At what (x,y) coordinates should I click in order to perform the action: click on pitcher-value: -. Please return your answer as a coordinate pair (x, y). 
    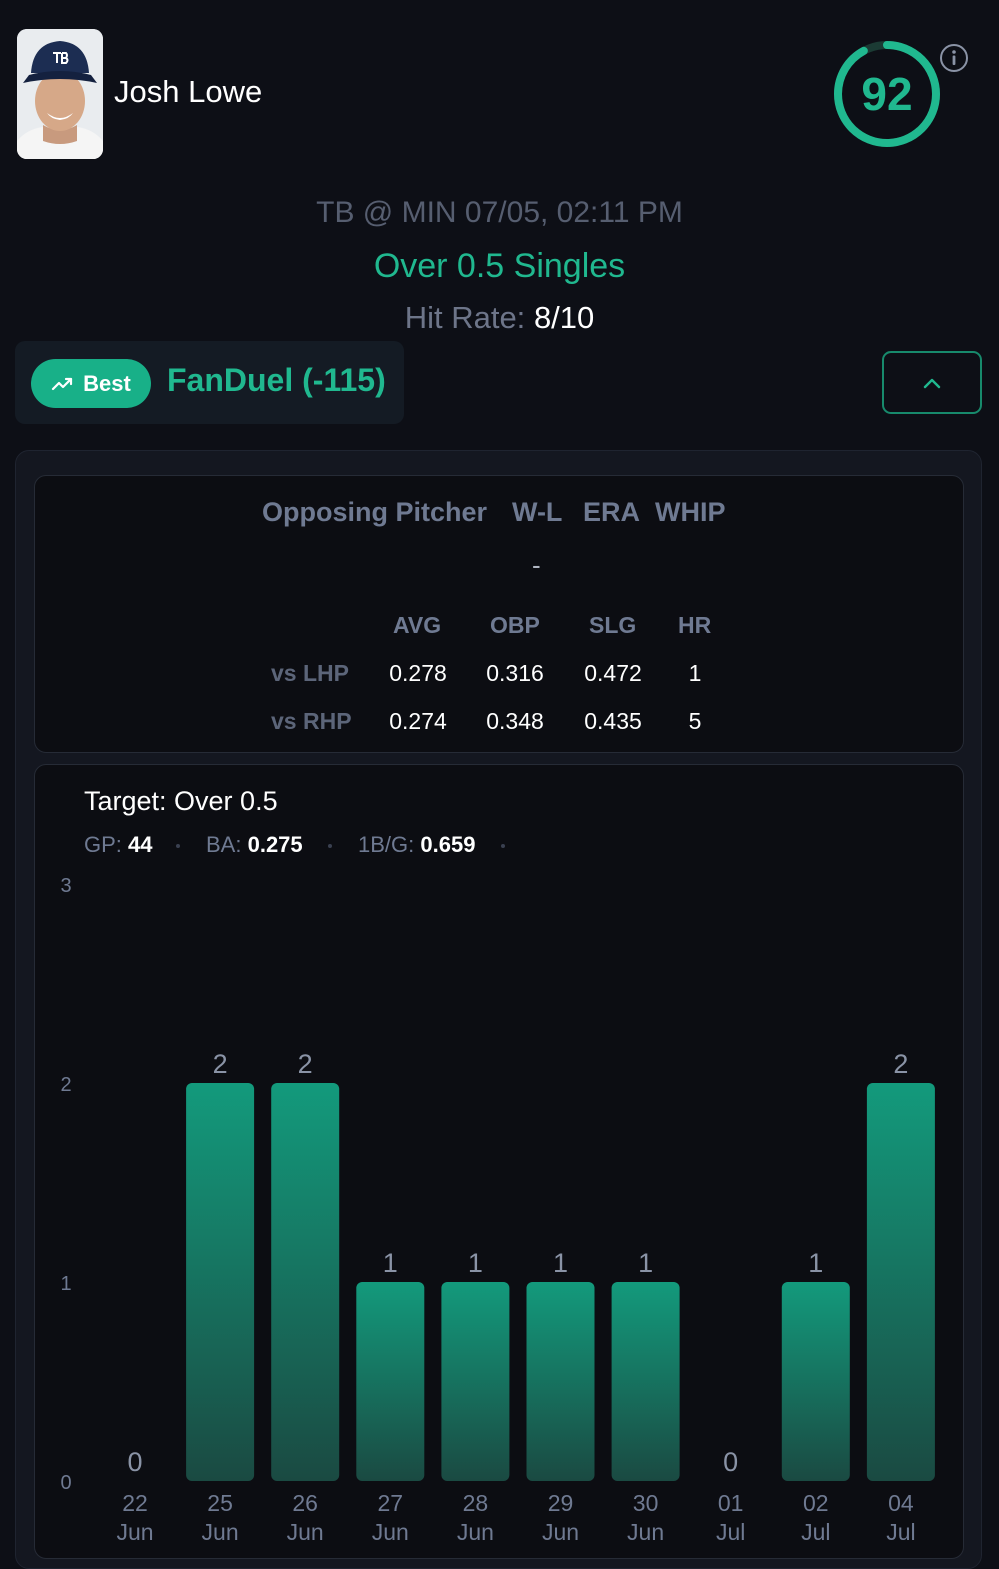
    Looking at the image, I should click on (536, 565).